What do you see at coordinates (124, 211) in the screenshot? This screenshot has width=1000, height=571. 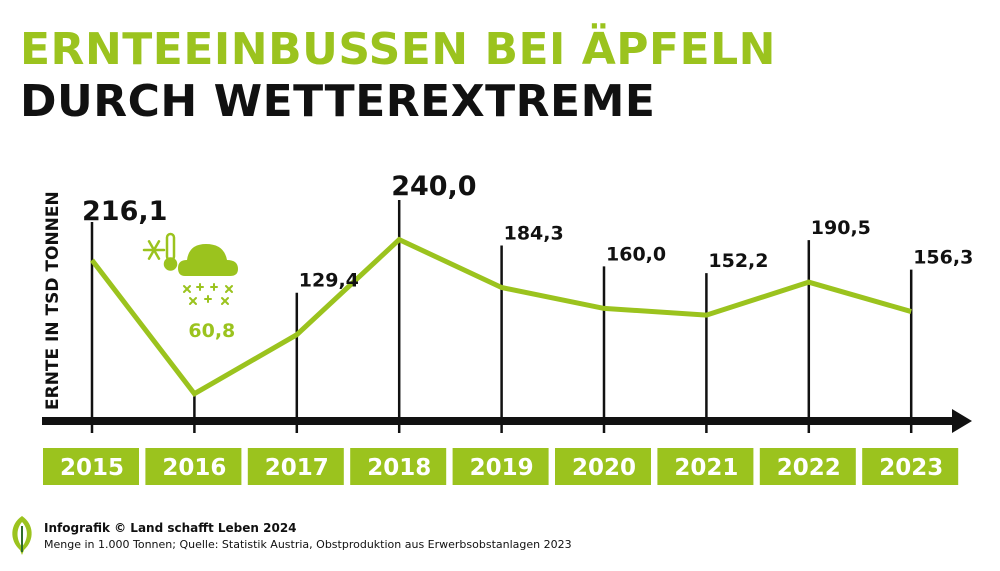 I see `value-label-2015: 216,1` at bounding box center [124, 211].